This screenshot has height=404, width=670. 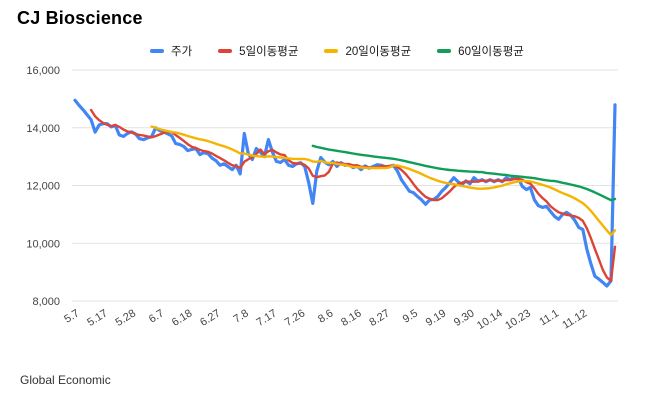 What do you see at coordinates (464, 173) in the screenshot?
I see `series-line-ma60` at bounding box center [464, 173].